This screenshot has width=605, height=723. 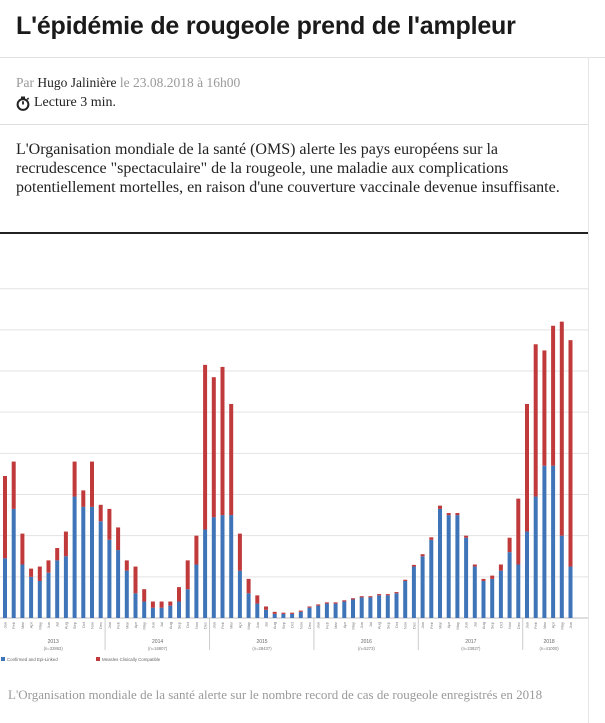 I want to click on month-tick-label: Sep, so click(x=492, y=625).